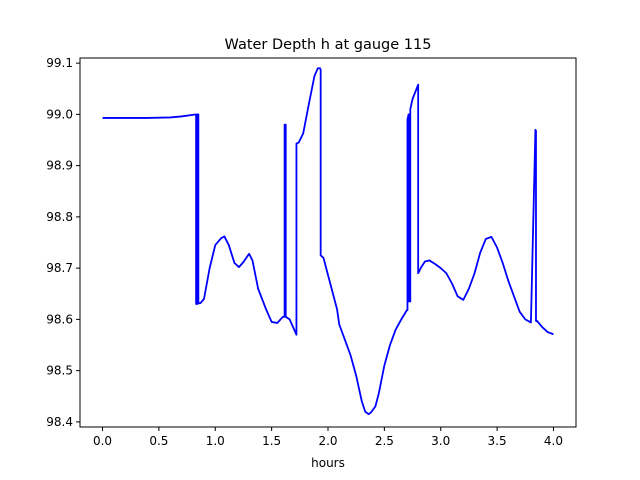 The image size is (640, 480). What do you see at coordinates (59, 166) in the screenshot?
I see `y-tick-label: 98.9` at bounding box center [59, 166].